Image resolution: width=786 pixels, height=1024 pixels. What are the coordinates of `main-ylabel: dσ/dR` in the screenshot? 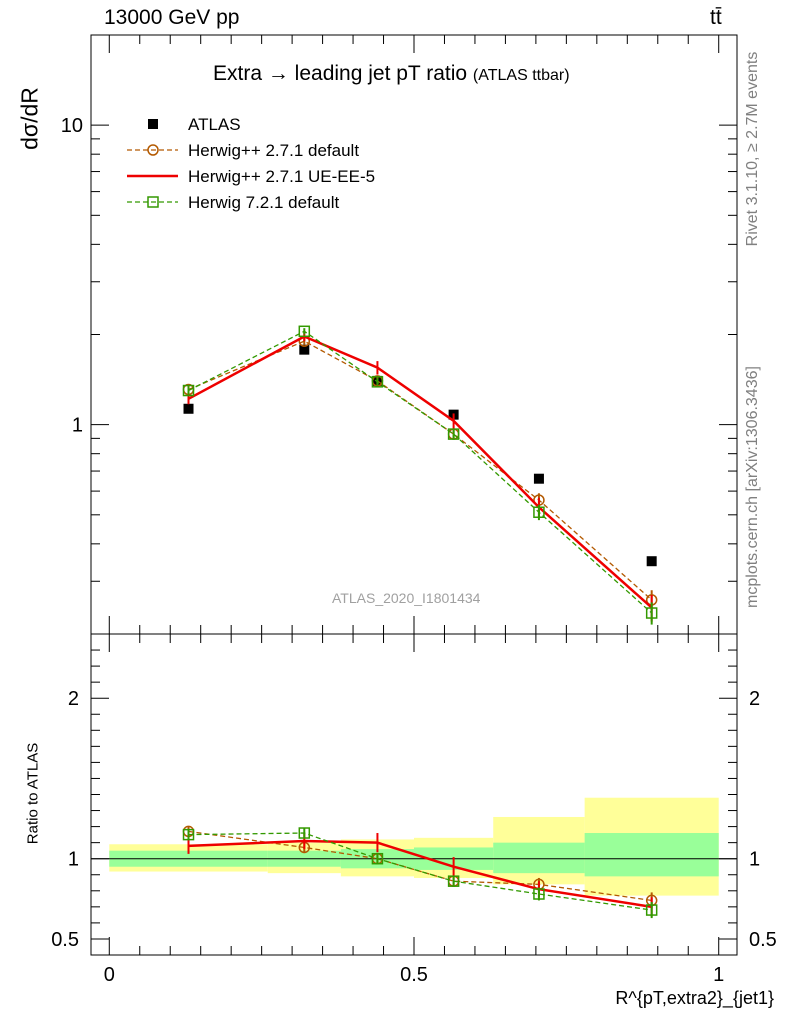 It's located at (29, 118).